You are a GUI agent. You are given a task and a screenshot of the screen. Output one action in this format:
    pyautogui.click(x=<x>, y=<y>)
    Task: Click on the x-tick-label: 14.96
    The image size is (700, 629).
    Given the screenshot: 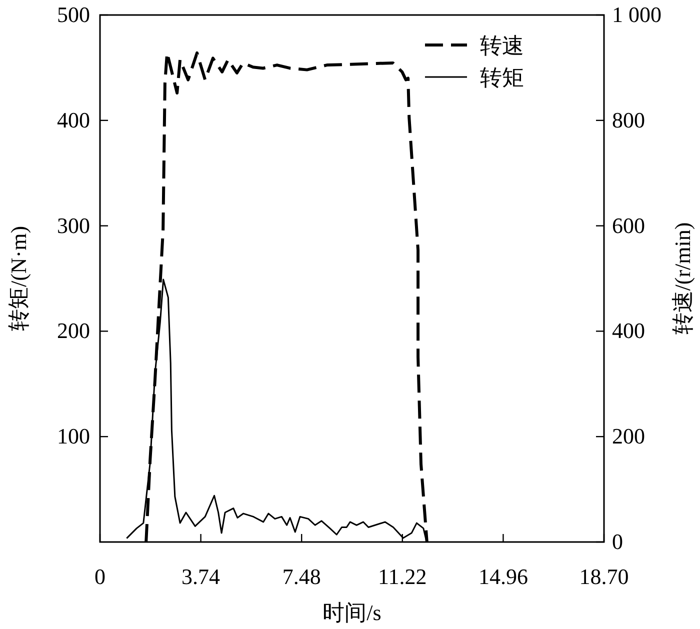 What is the action you would take?
    pyautogui.click(x=503, y=576)
    